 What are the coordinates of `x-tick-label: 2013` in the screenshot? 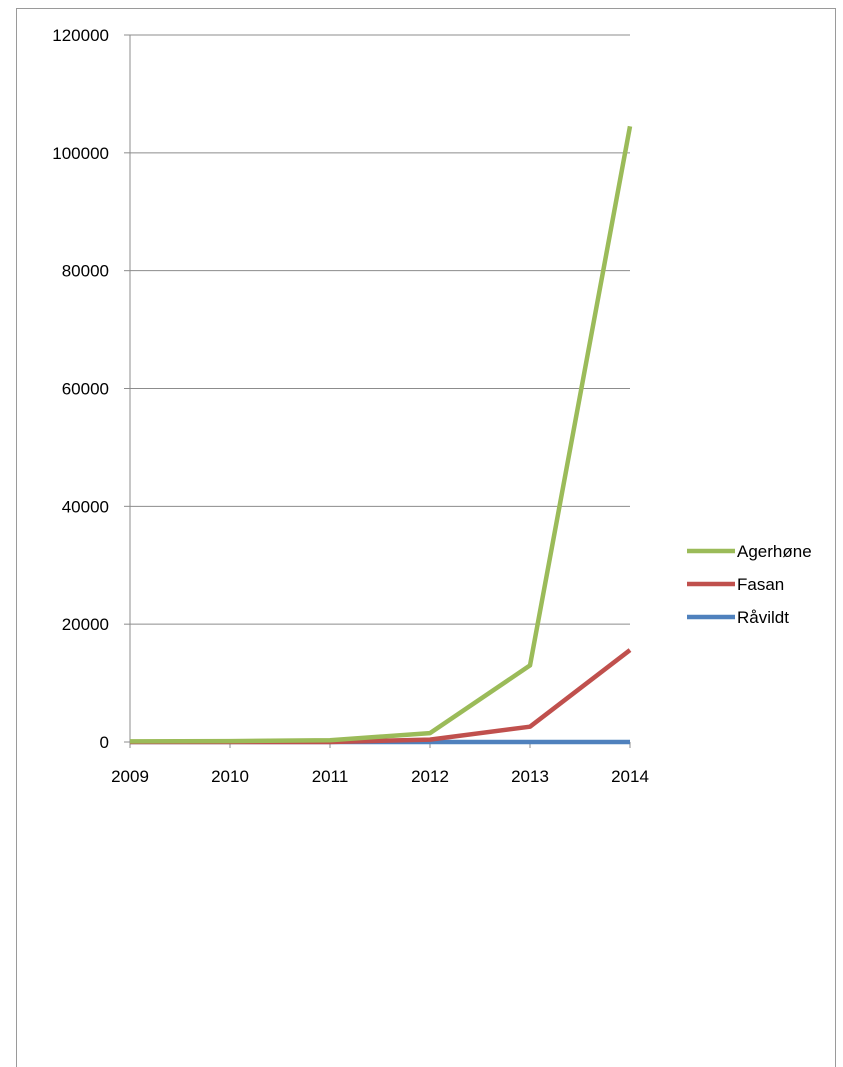 It's located at (530, 776).